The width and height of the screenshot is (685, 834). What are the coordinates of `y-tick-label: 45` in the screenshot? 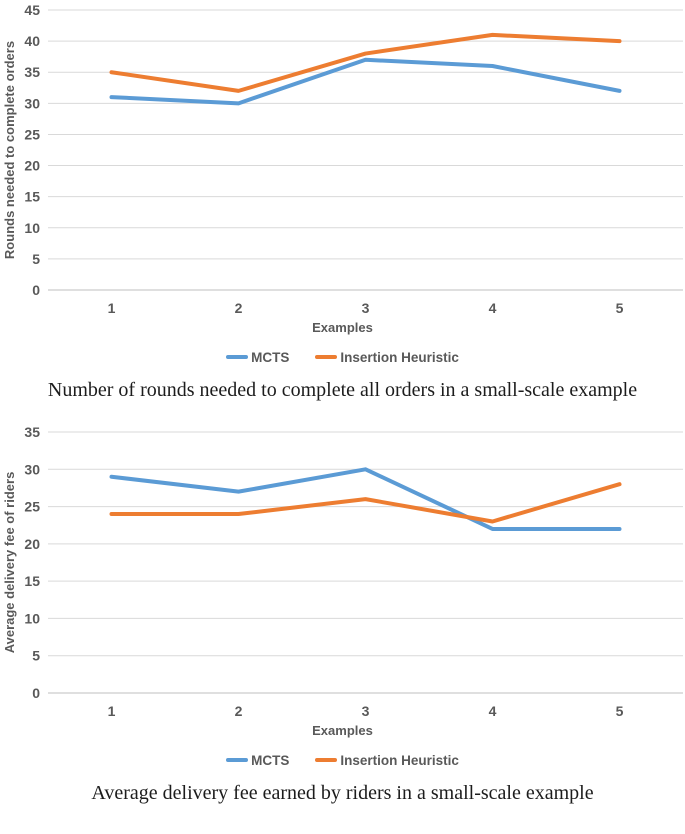 It's located at (32, 10).